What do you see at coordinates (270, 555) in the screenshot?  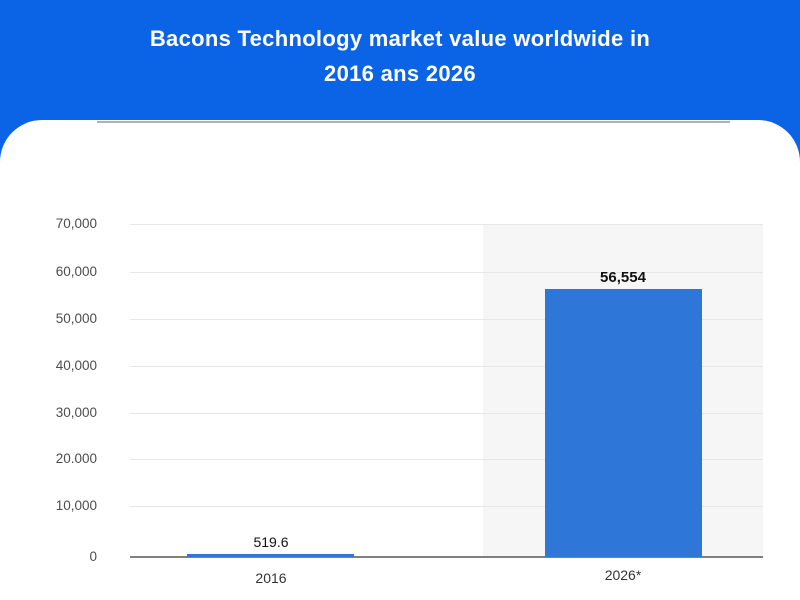 I see `bar-2016` at bounding box center [270, 555].